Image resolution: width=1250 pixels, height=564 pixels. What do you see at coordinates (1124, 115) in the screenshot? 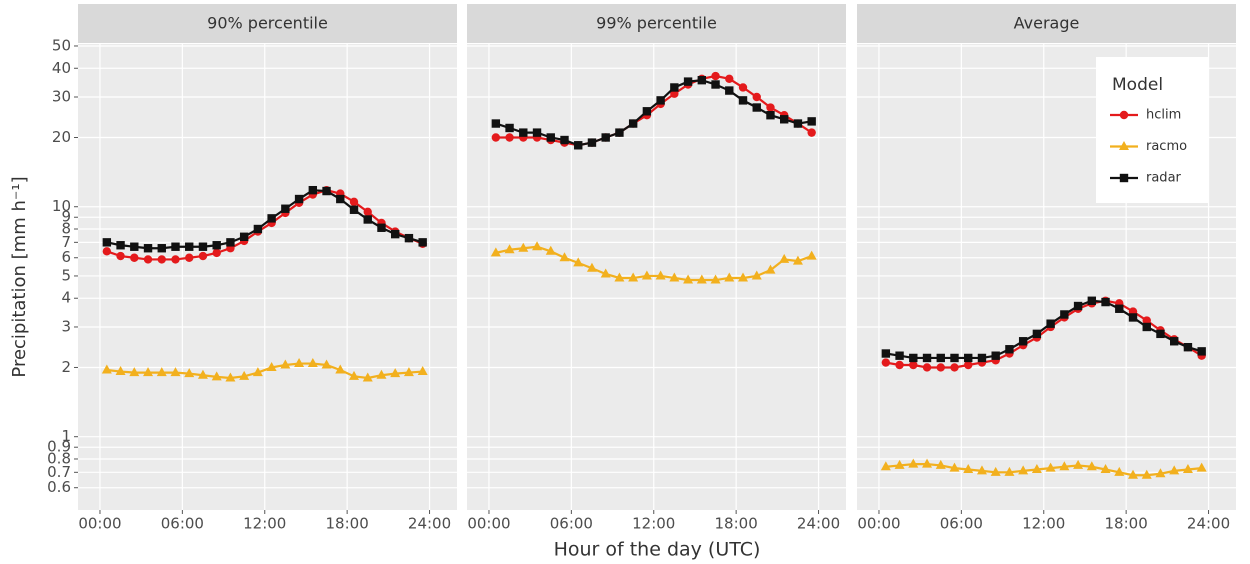
I see `legend-marker` at bounding box center [1124, 115].